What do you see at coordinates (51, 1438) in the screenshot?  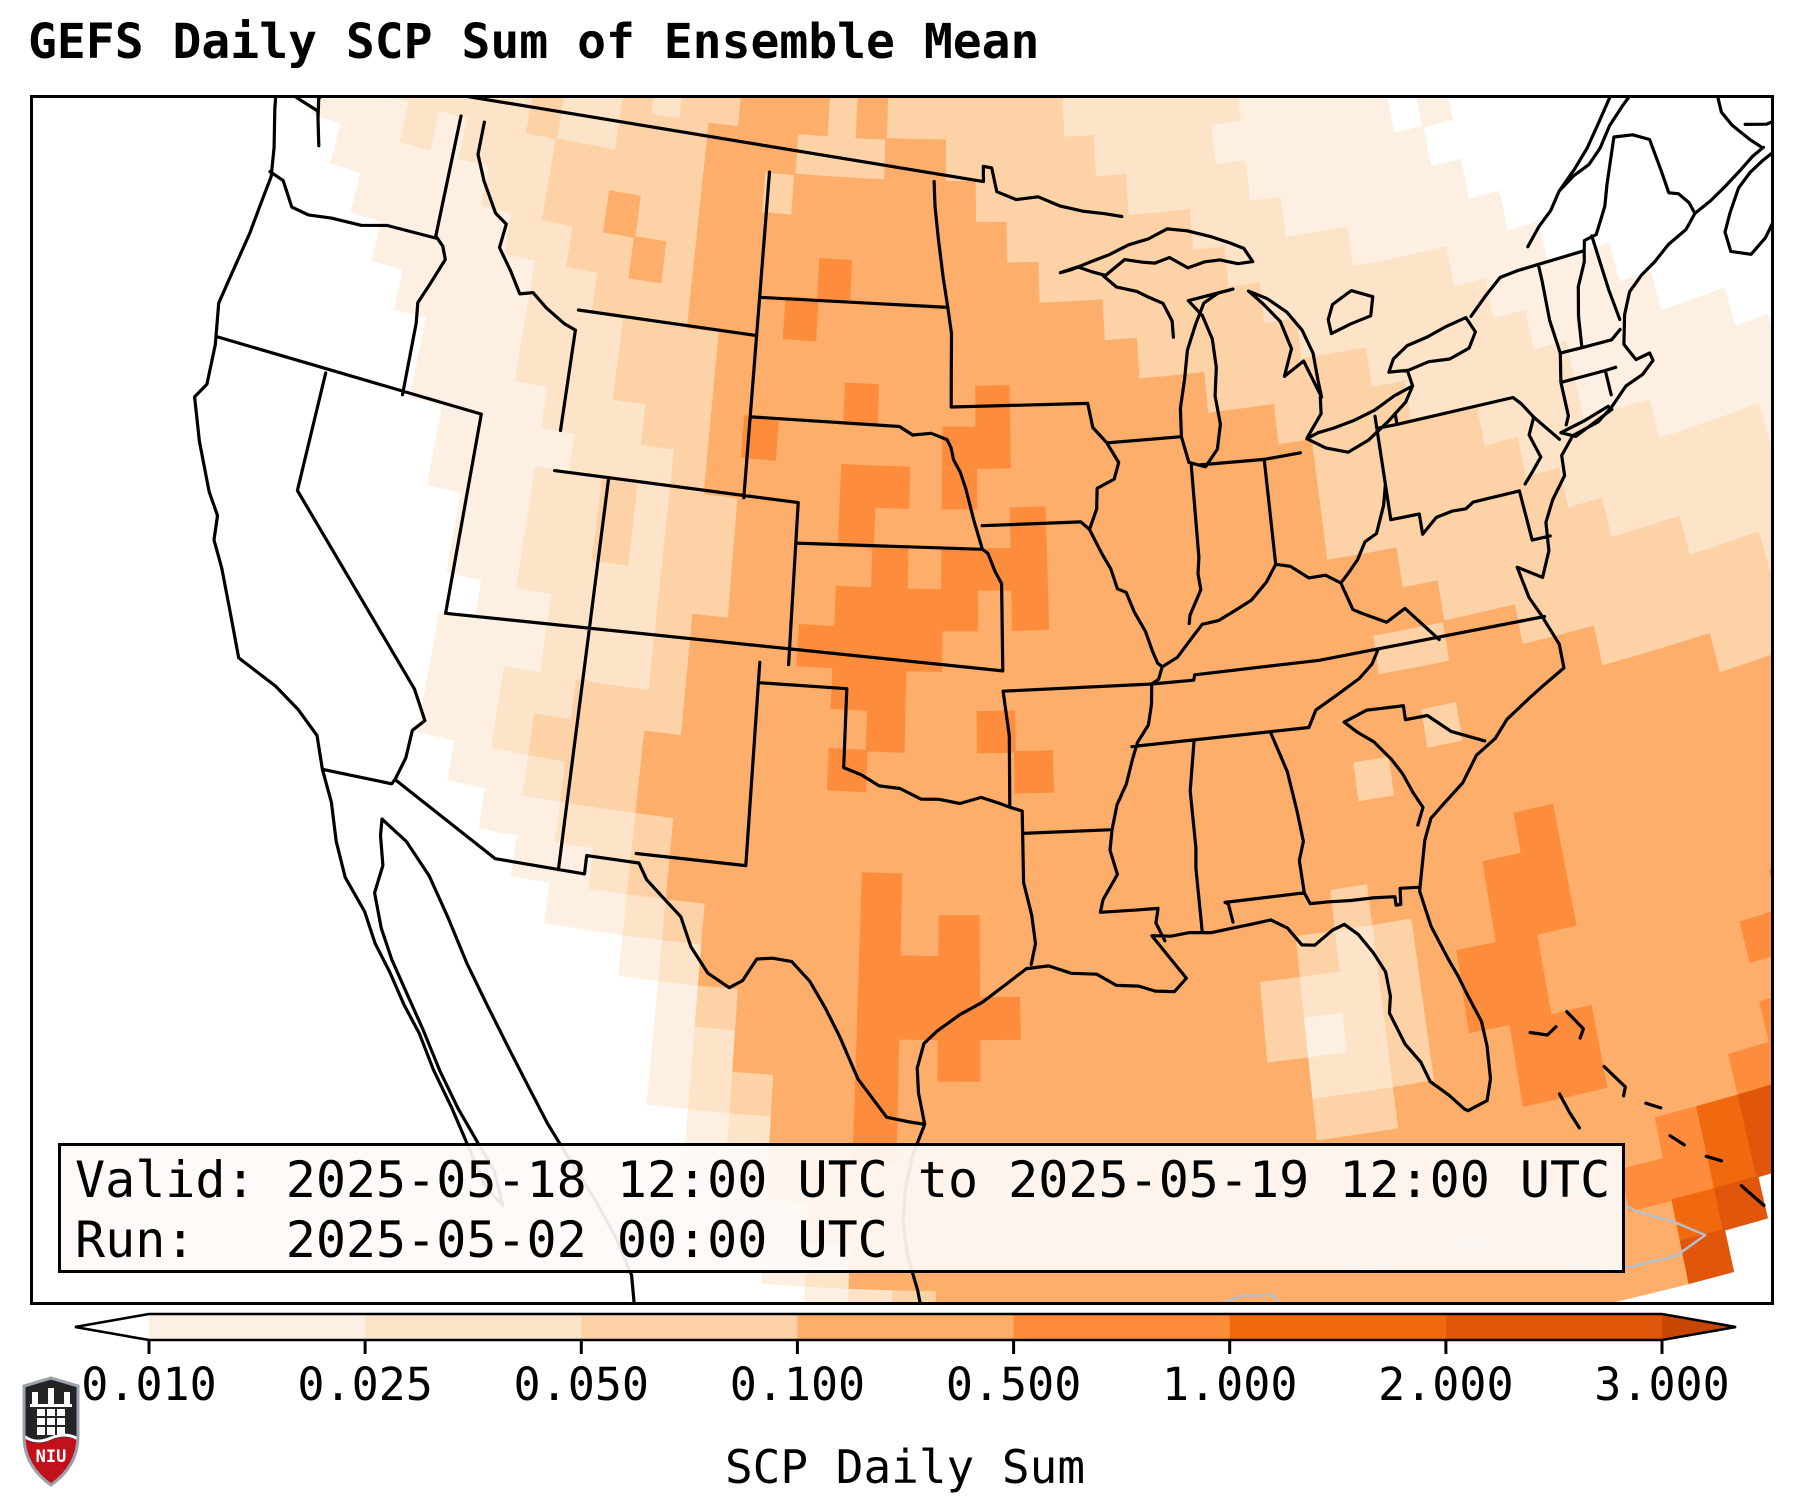 I see `niu-swoosh` at bounding box center [51, 1438].